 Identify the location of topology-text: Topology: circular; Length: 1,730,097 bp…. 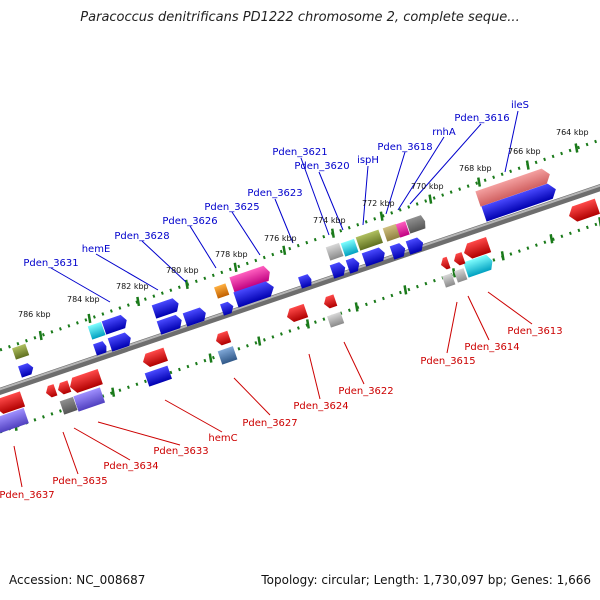
(426, 580).